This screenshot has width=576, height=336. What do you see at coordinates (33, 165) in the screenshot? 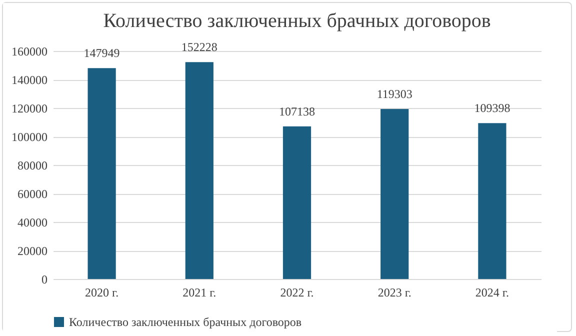
I see `y-tick-label: 80000` at bounding box center [33, 165].